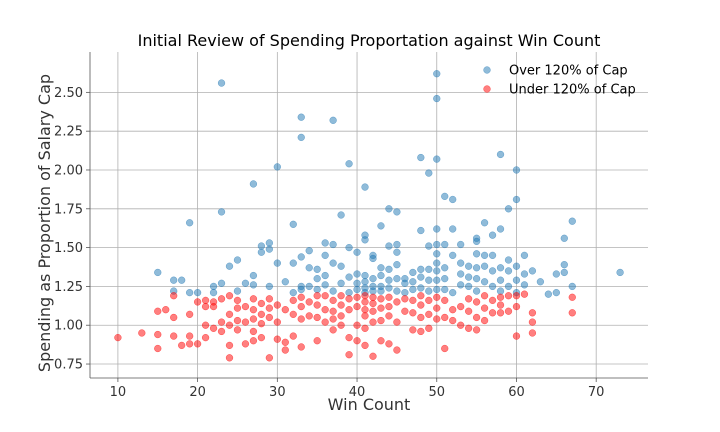  What do you see at coordinates (277, 392) in the screenshot?
I see `x-tick-label: 30` at bounding box center [277, 392].